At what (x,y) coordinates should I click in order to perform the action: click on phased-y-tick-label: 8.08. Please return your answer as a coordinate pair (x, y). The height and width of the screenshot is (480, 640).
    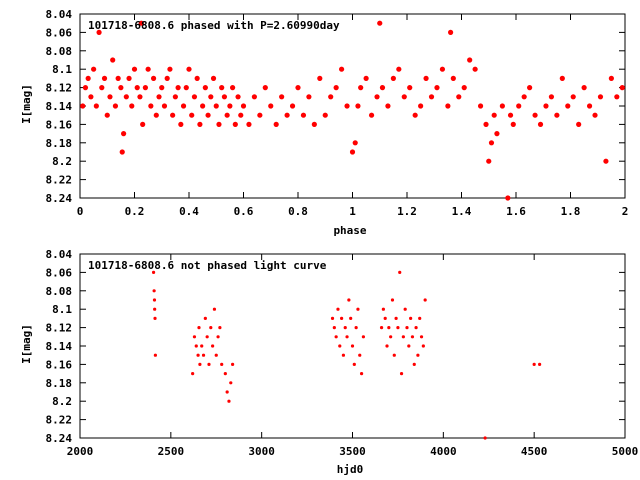
    Looking at the image, I should click on (59, 51).